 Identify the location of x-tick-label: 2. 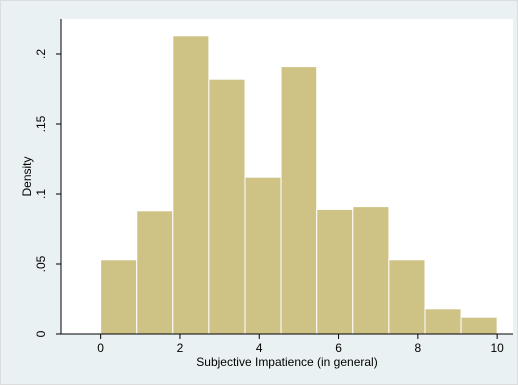
(180, 348).